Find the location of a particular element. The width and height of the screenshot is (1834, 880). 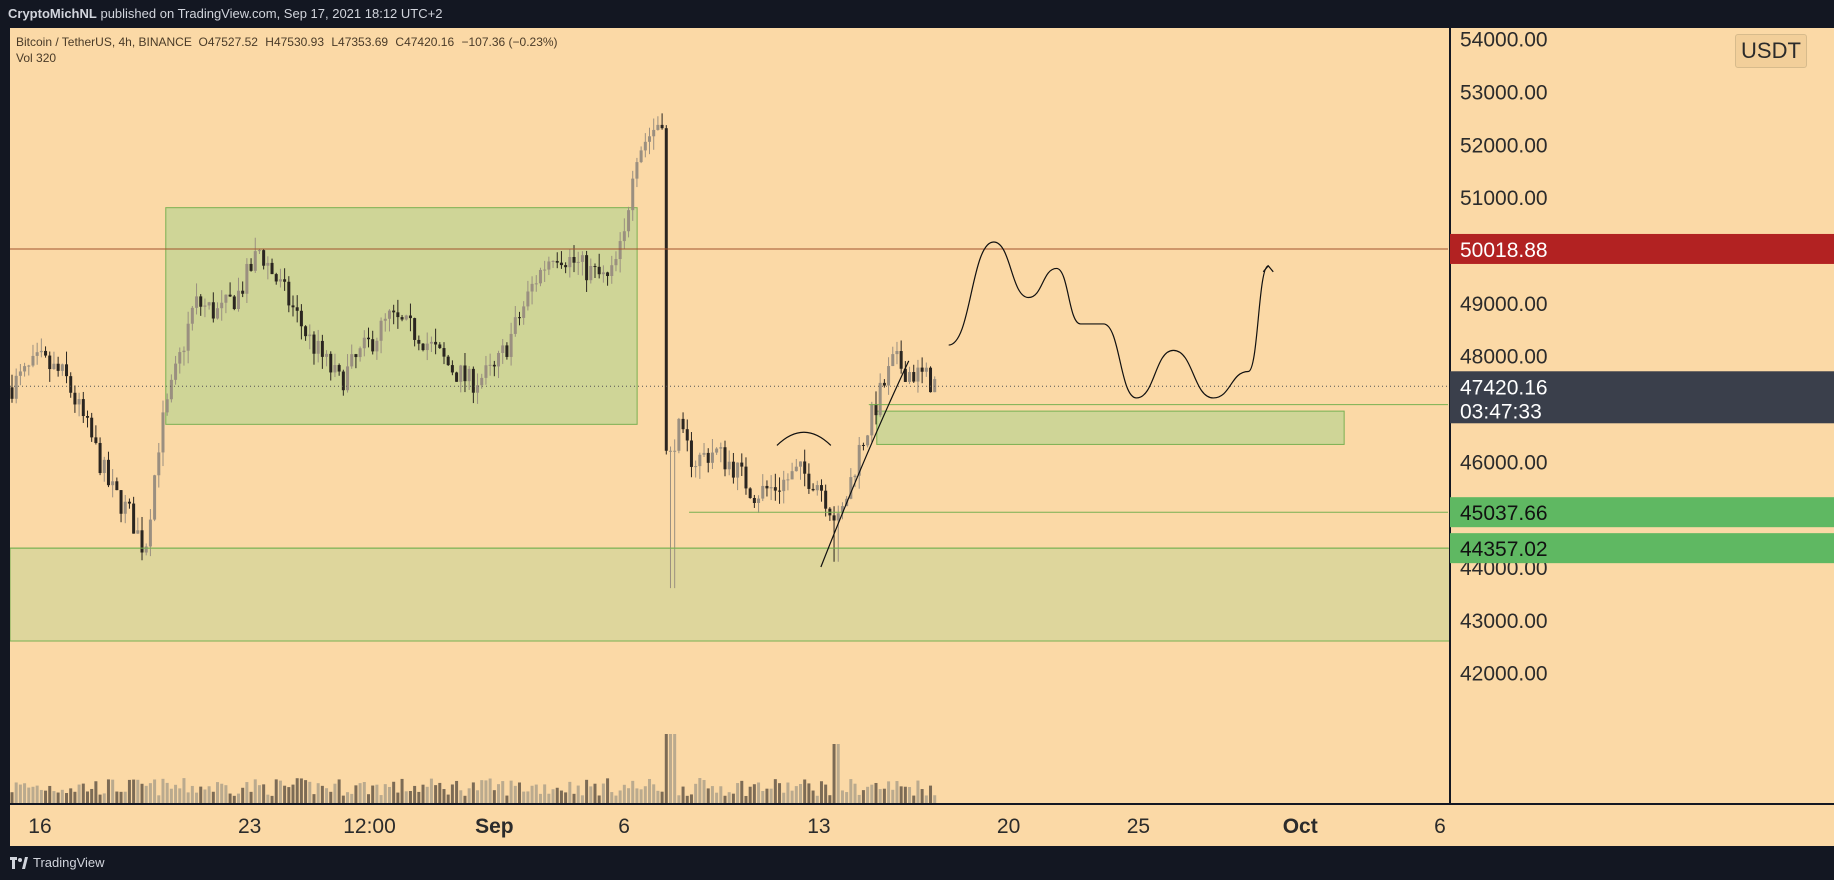

currency-unit-button: USDT is located at coordinates (1771, 51).